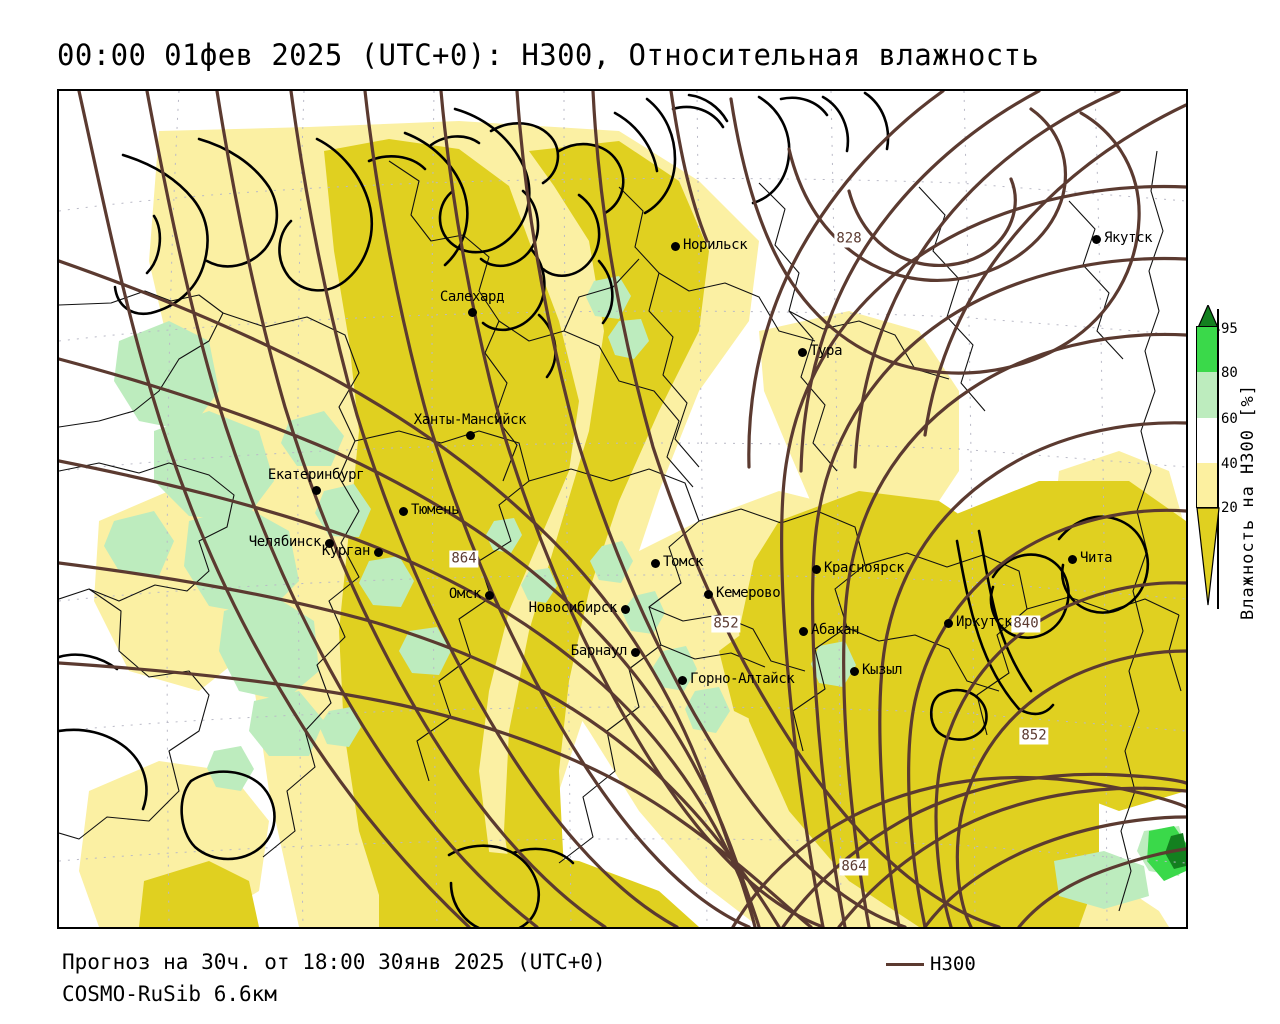 The image size is (1280, 1024). Describe the element at coordinates (285, 542) in the screenshot. I see `city-label: Челябинск` at that location.